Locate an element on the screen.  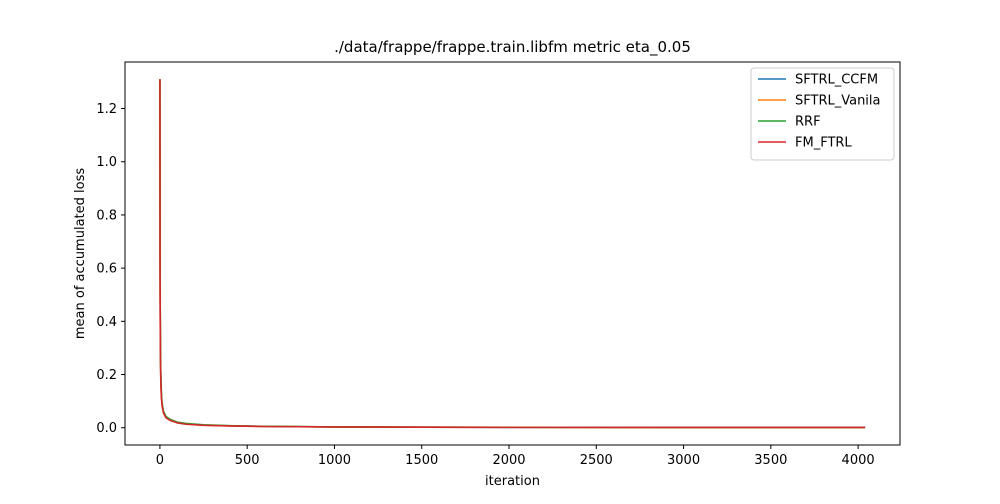
y-tick-label: 0.0 is located at coordinates (106, 428).